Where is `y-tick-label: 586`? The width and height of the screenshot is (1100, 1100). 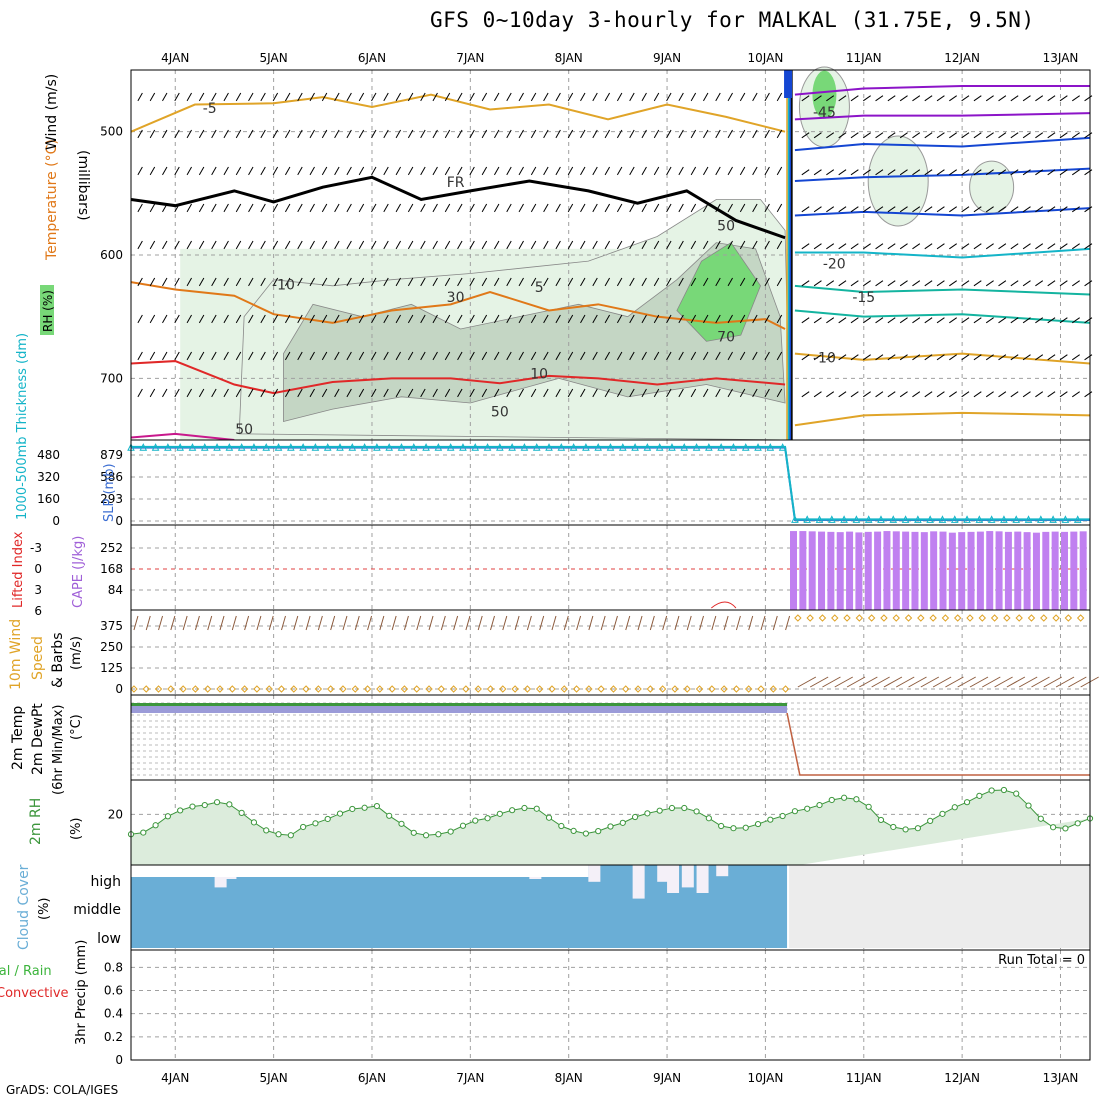 y-tick-label: 586 is located at coordinates (111, 477).